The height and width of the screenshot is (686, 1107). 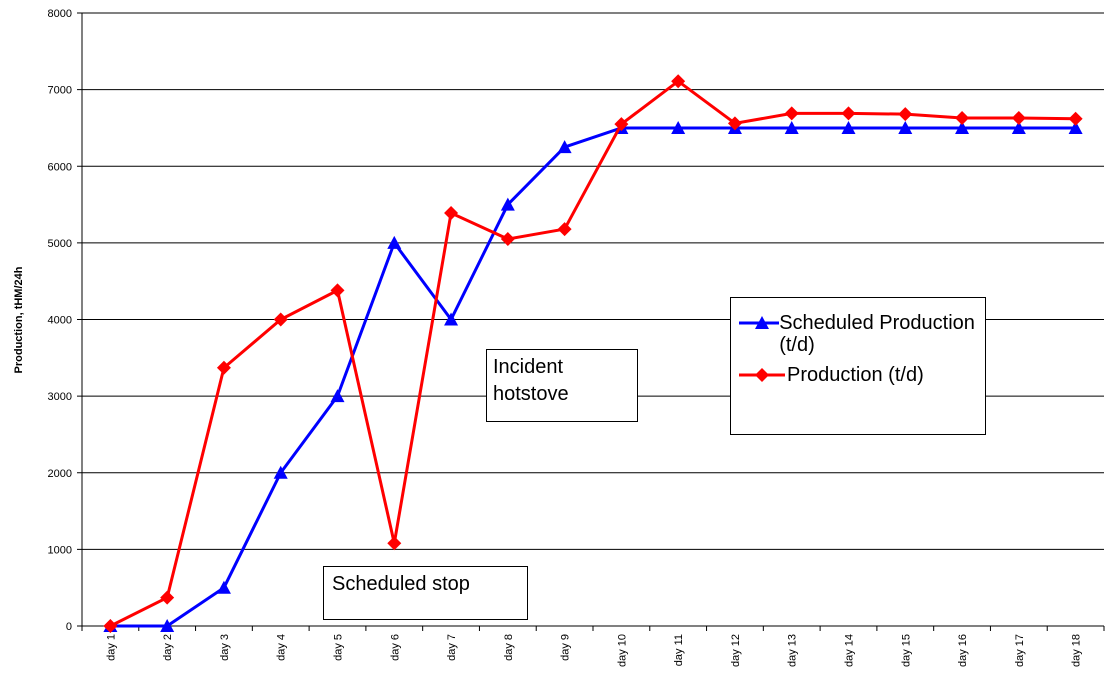 I want to click on x-tick-label: day 12, so click(x=736, y=650).